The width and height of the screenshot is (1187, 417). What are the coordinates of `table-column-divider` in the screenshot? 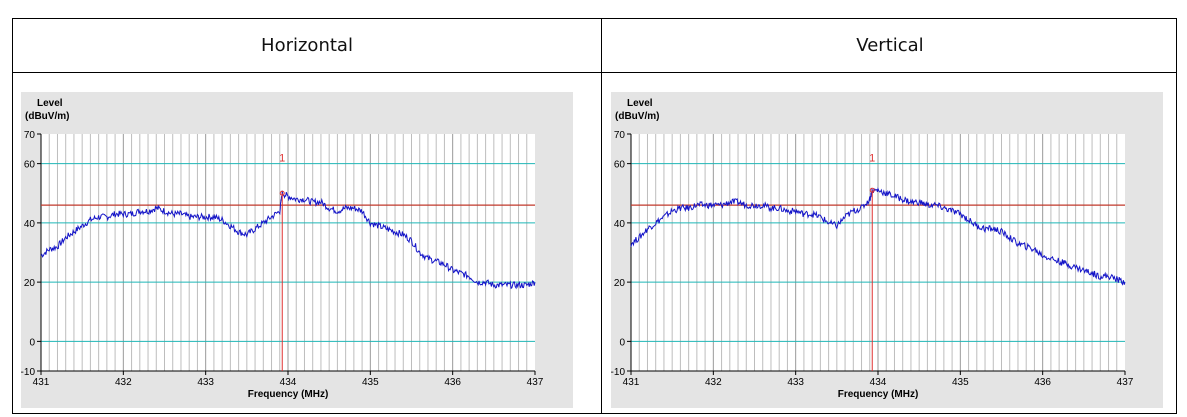 It's located at (601, 216).